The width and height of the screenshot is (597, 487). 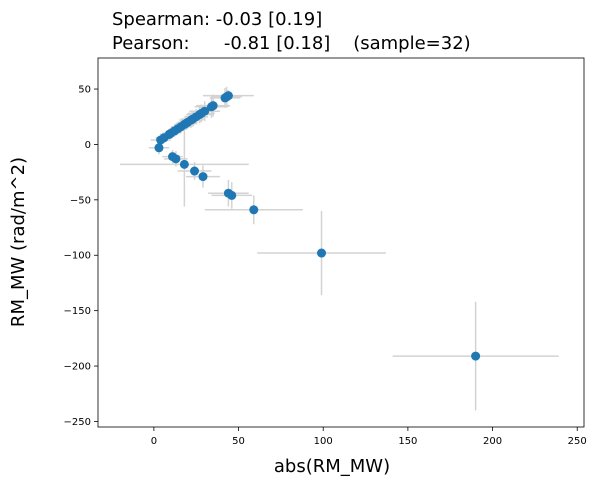 I want to click on x-tick-label: 150, so click(x=407, y=441).